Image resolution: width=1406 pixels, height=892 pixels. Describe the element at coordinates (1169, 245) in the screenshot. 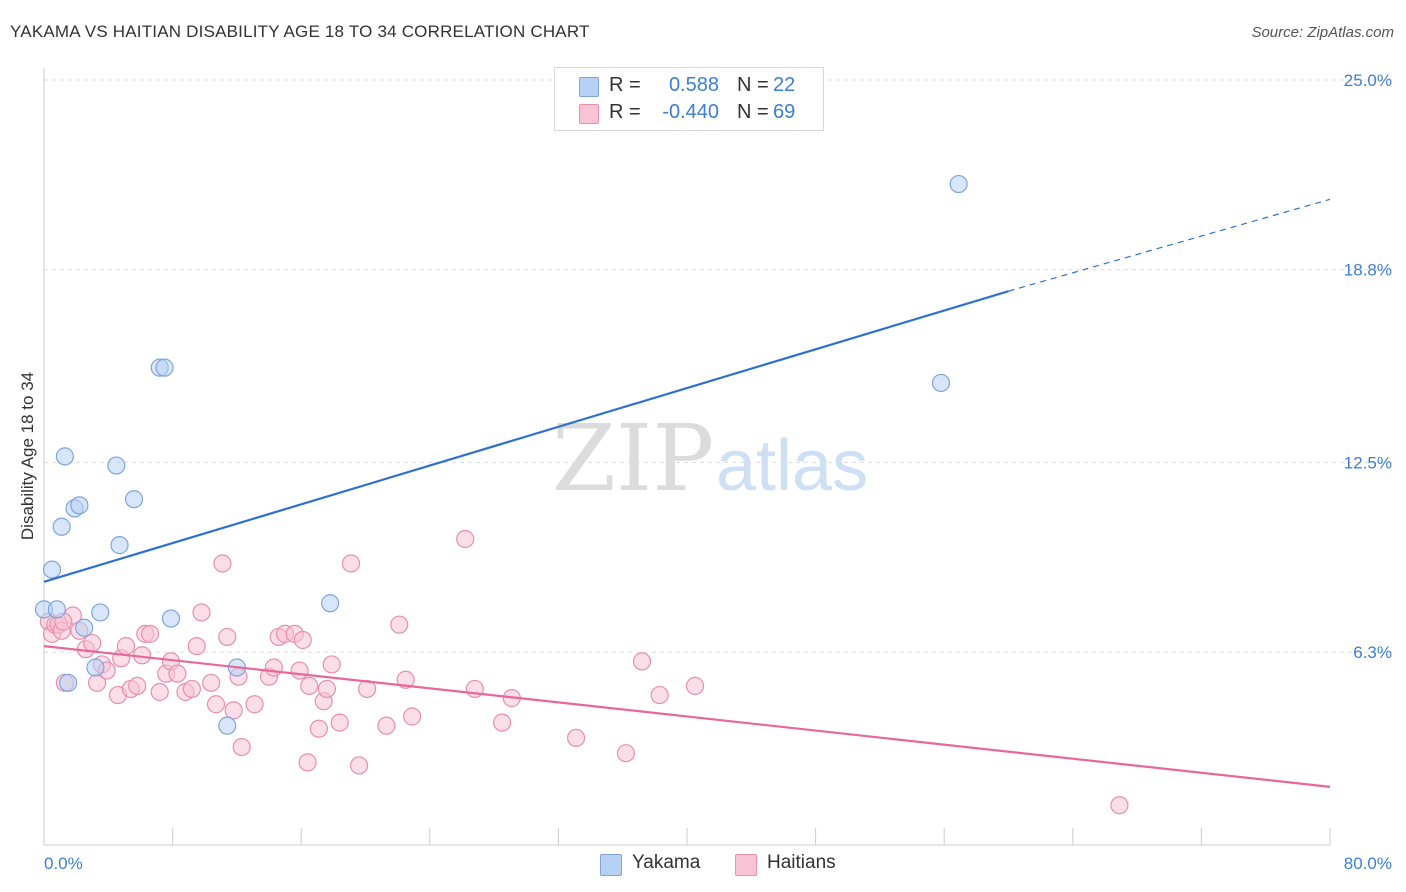

I see `yakama-trend-extension` at that location.